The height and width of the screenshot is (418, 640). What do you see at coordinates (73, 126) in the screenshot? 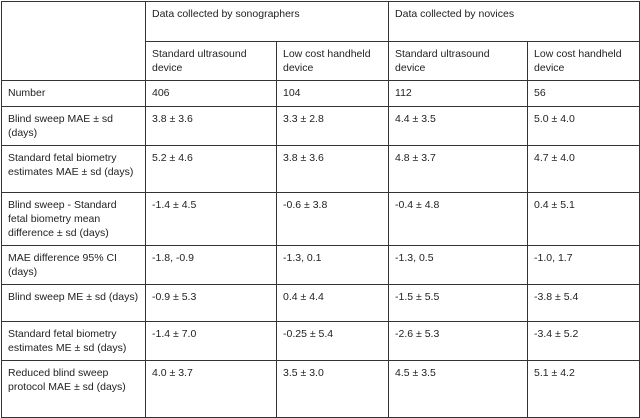
I see `row-label: Blind sweep MAE ± sd (days)` at bounding box center [73, 126].